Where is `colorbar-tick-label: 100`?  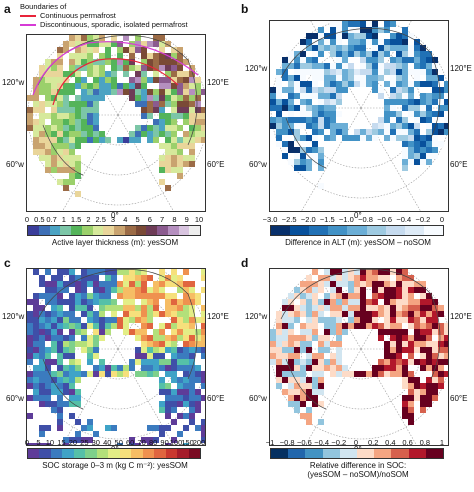
colorbar-tick-label: 100 is located at coordinates (176, 442).